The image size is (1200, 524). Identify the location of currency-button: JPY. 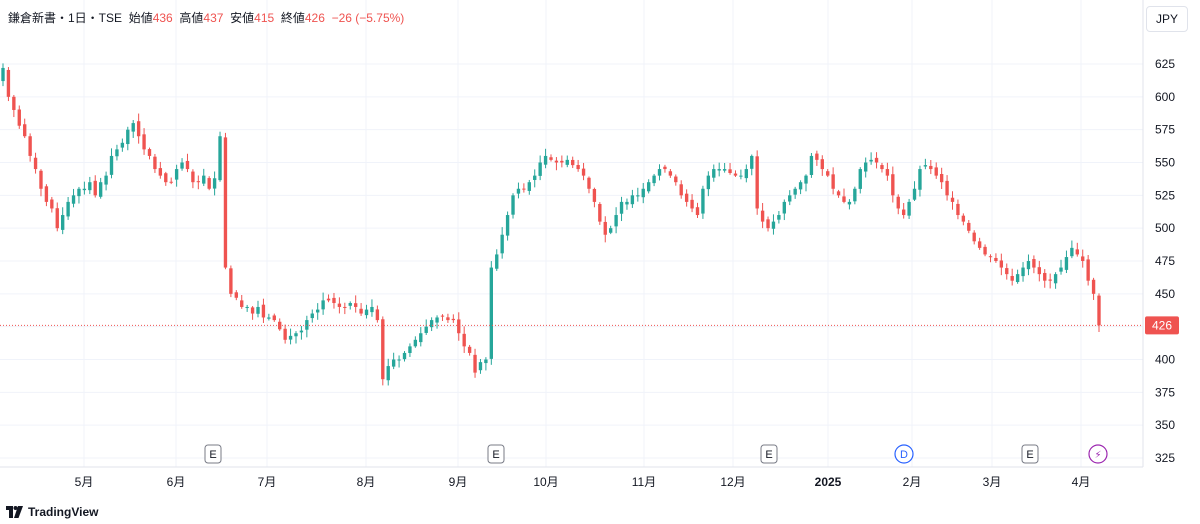
(1167, 19).